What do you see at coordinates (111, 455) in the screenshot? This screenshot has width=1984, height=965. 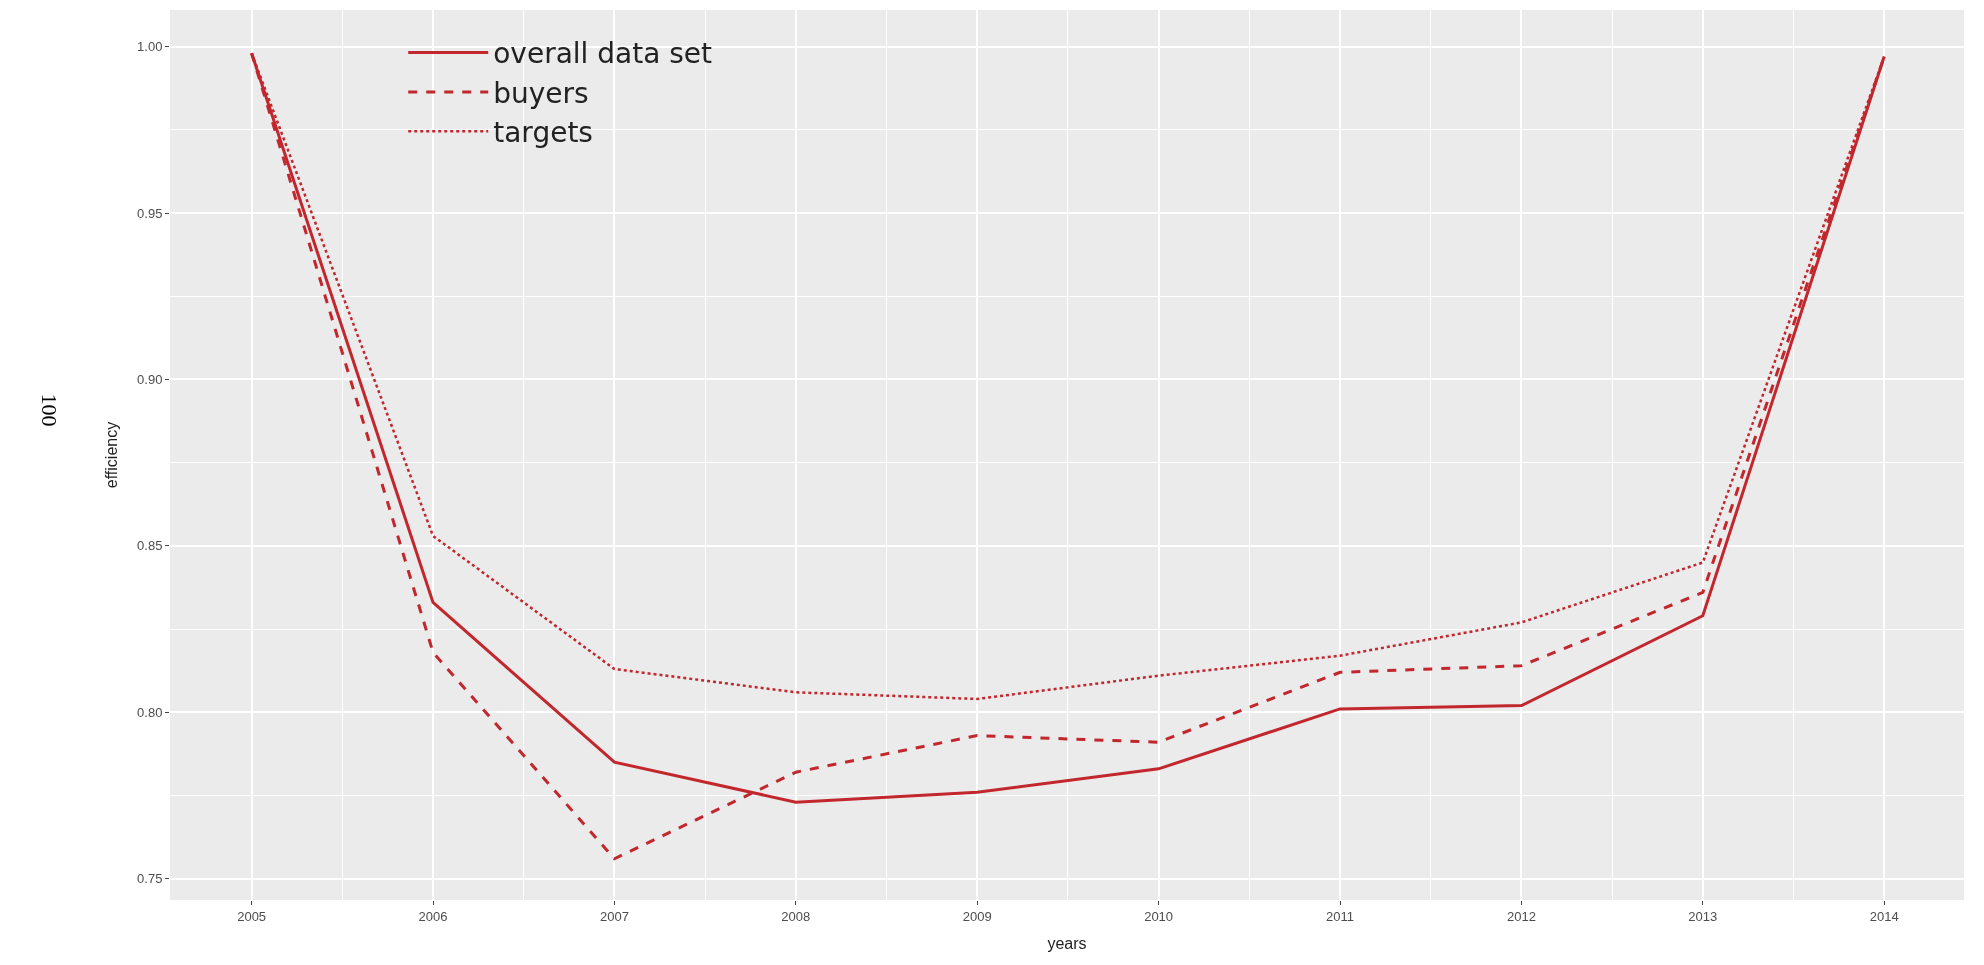 I see `y-axis-title: efficiency` at bounding box center [111, 455].